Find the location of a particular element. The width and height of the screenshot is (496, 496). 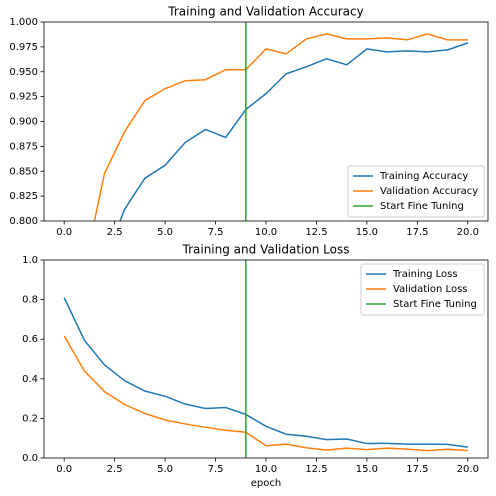

y-tick-label: 0.4 is located at coordinates (30, 379).